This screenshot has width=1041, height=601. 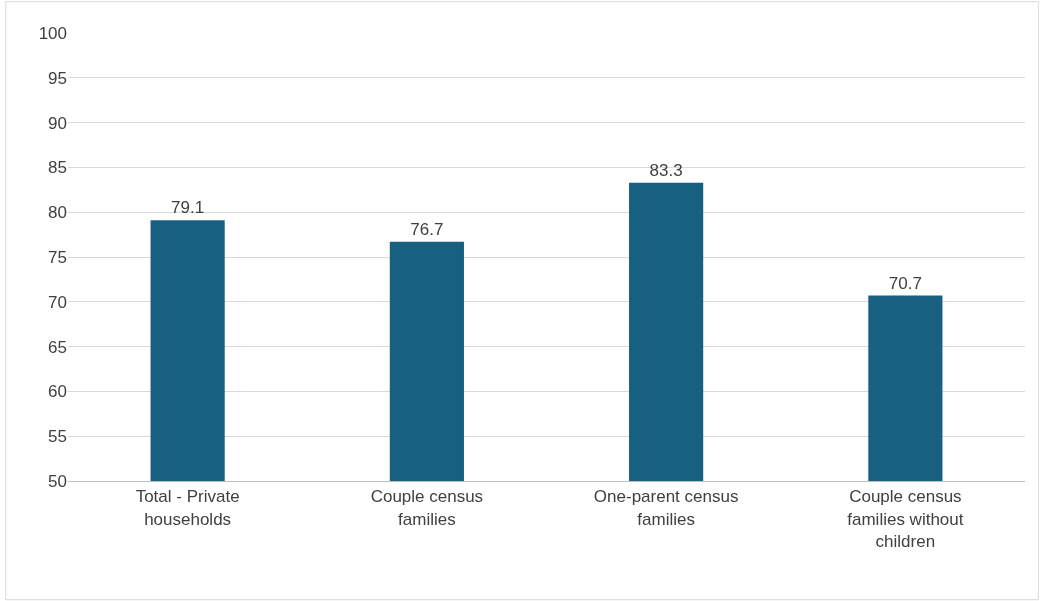 What do you see at coordinates (905, 519) in the screenshot?
I see `x-tick-label: Couple census families without children` at bounding box center [905, 519].